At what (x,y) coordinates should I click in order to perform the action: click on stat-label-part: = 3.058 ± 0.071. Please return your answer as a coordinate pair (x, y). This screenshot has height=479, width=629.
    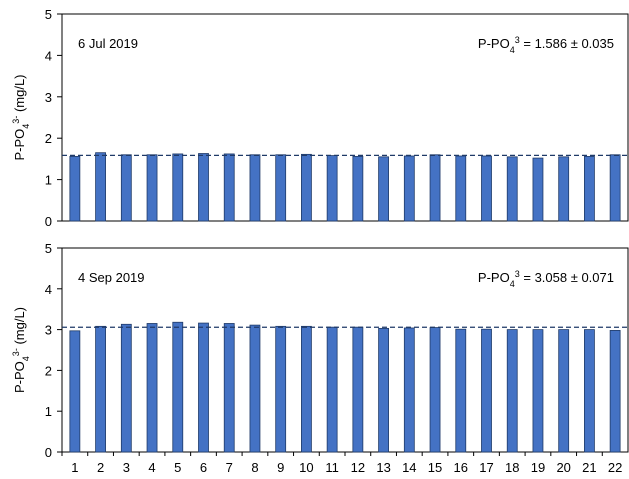
    Looking at the image, I should click on (567, 277).